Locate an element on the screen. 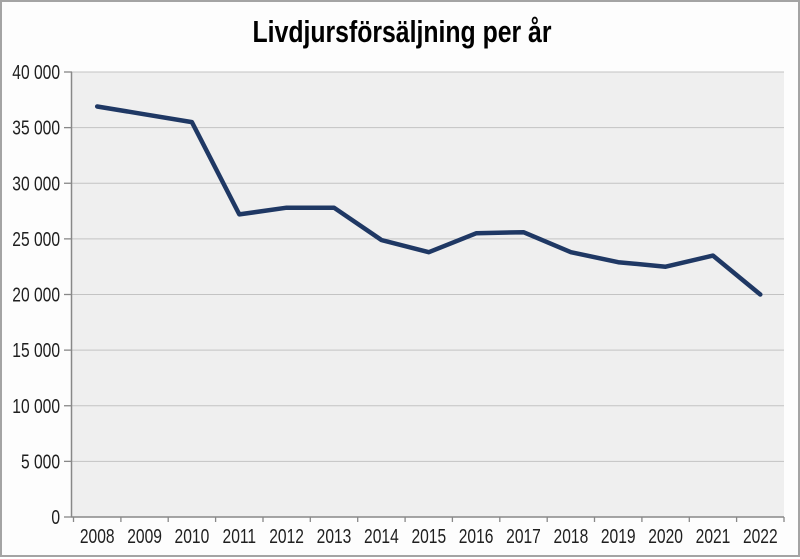 The width and height of the screenshot is (800, 559). y-axis-label: 20 000 is located at coordinates (36, 295).